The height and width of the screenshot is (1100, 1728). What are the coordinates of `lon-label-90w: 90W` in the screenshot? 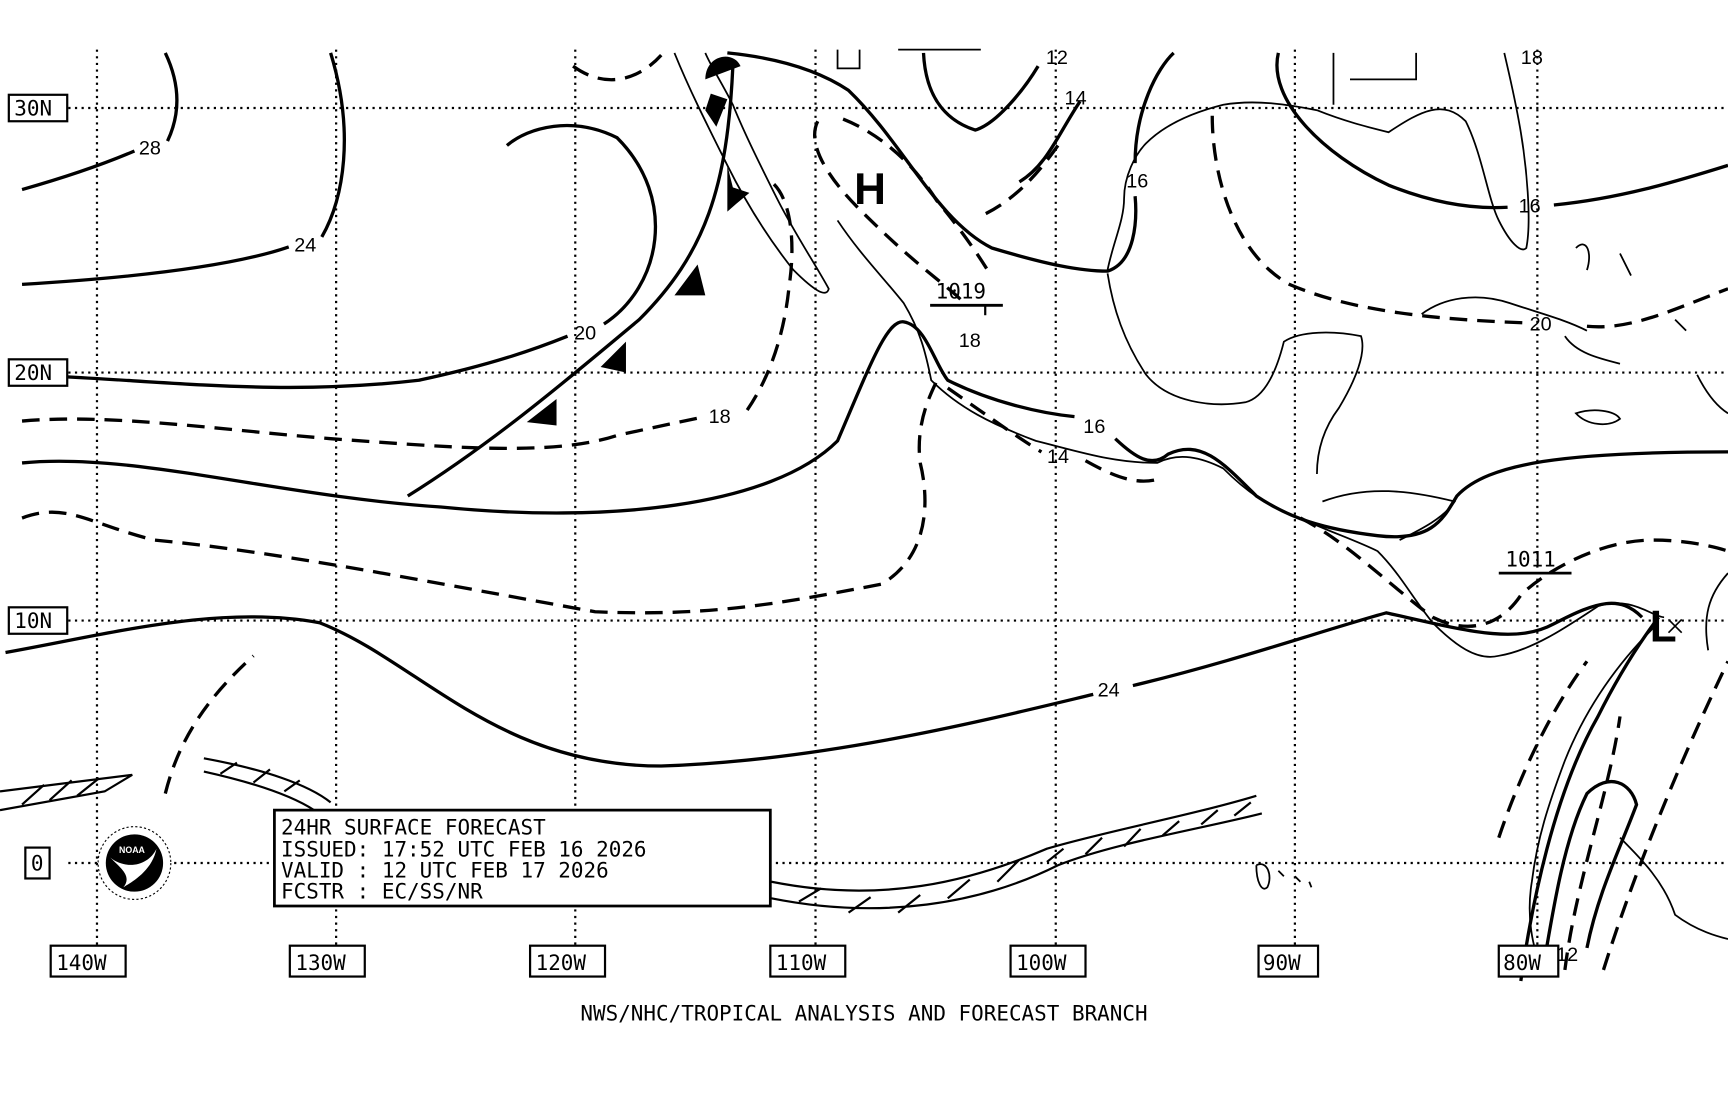 It's located at (1282, 963).